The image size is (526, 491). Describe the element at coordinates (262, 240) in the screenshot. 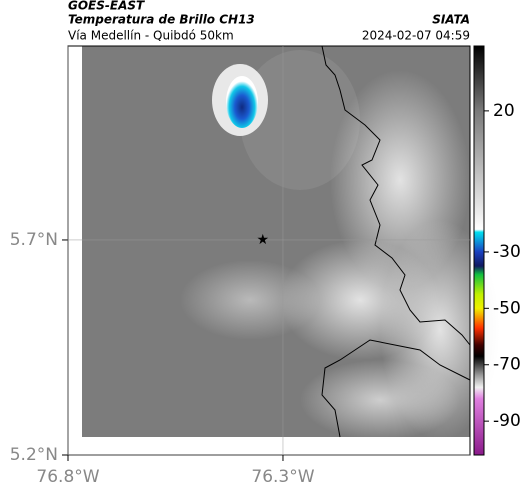

I see `location-marker: ★` at that location.